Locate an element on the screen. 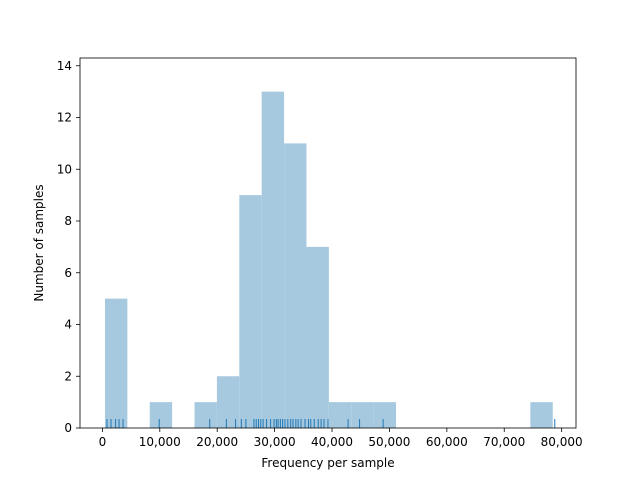  x-tick-label-3: 30,000 is located at coordinates (275, 442).